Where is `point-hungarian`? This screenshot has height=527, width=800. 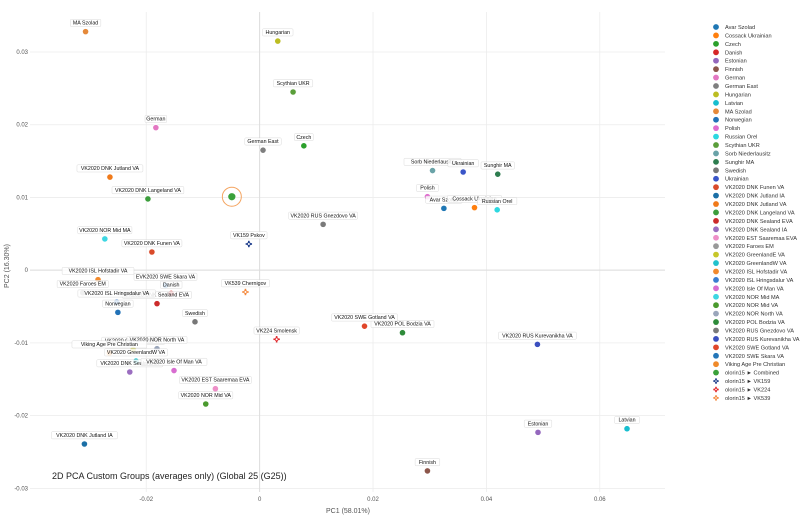
point-hungarian is located at coordinates (278, 41).